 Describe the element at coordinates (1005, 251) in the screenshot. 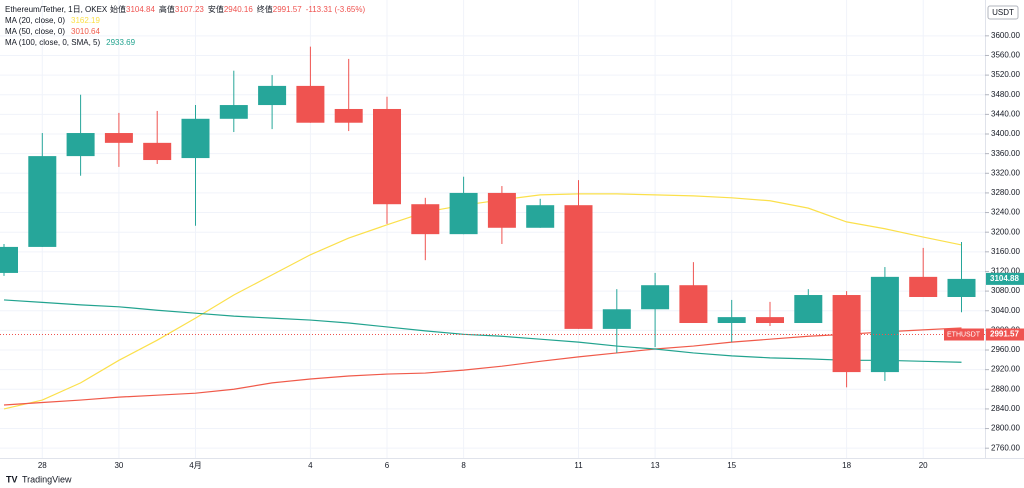

I see `y-tick-label: 3160.00` at that location.